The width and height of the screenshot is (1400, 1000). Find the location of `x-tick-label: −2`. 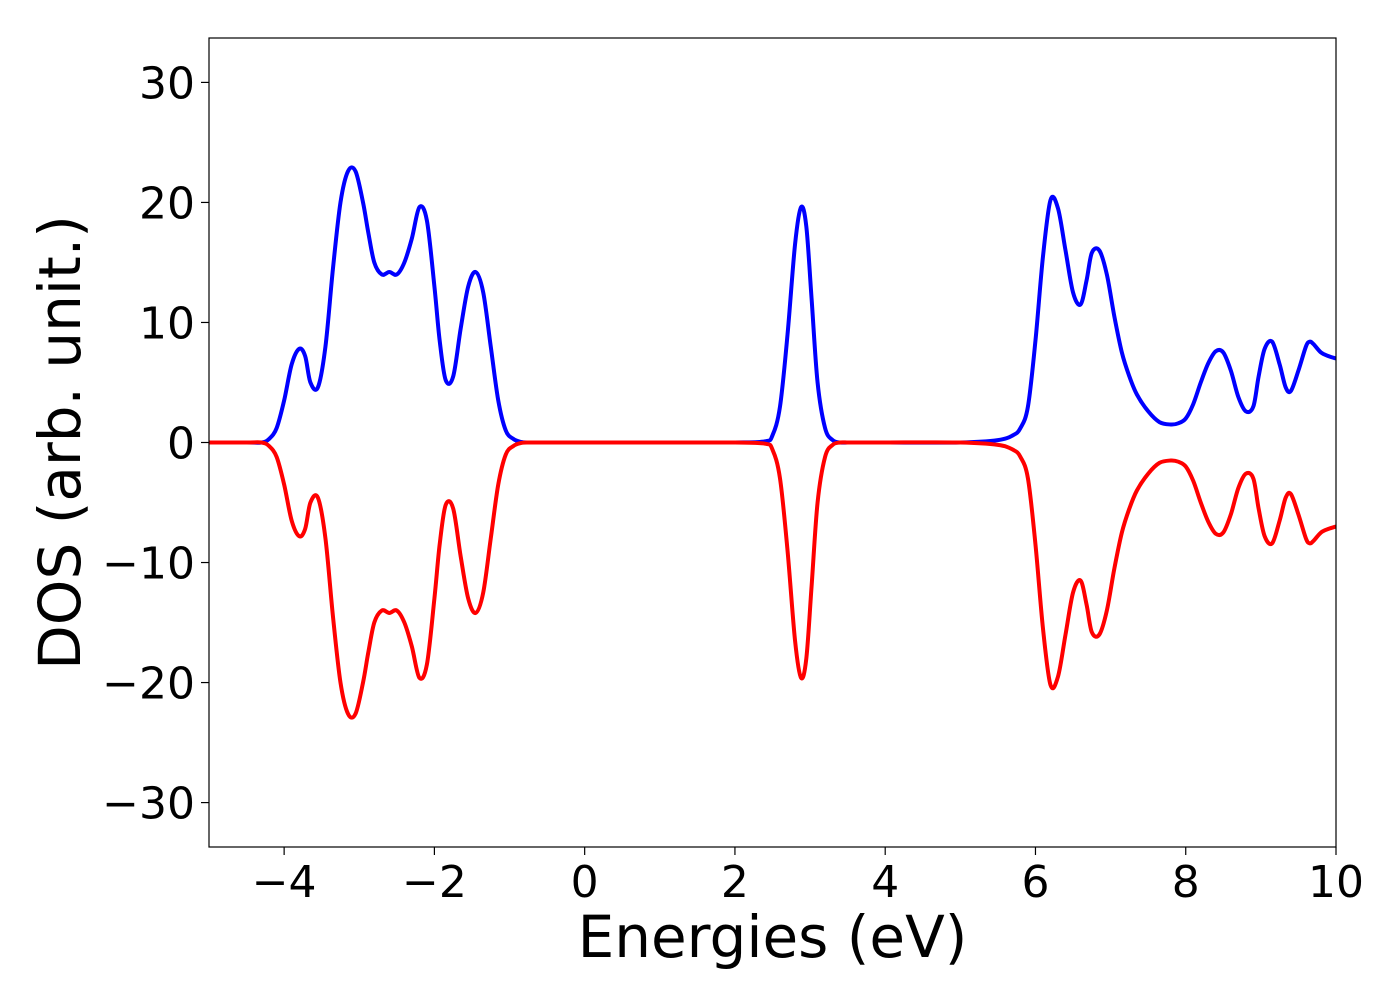

x-tick-label: −2 is located at coordinates (434, 882).